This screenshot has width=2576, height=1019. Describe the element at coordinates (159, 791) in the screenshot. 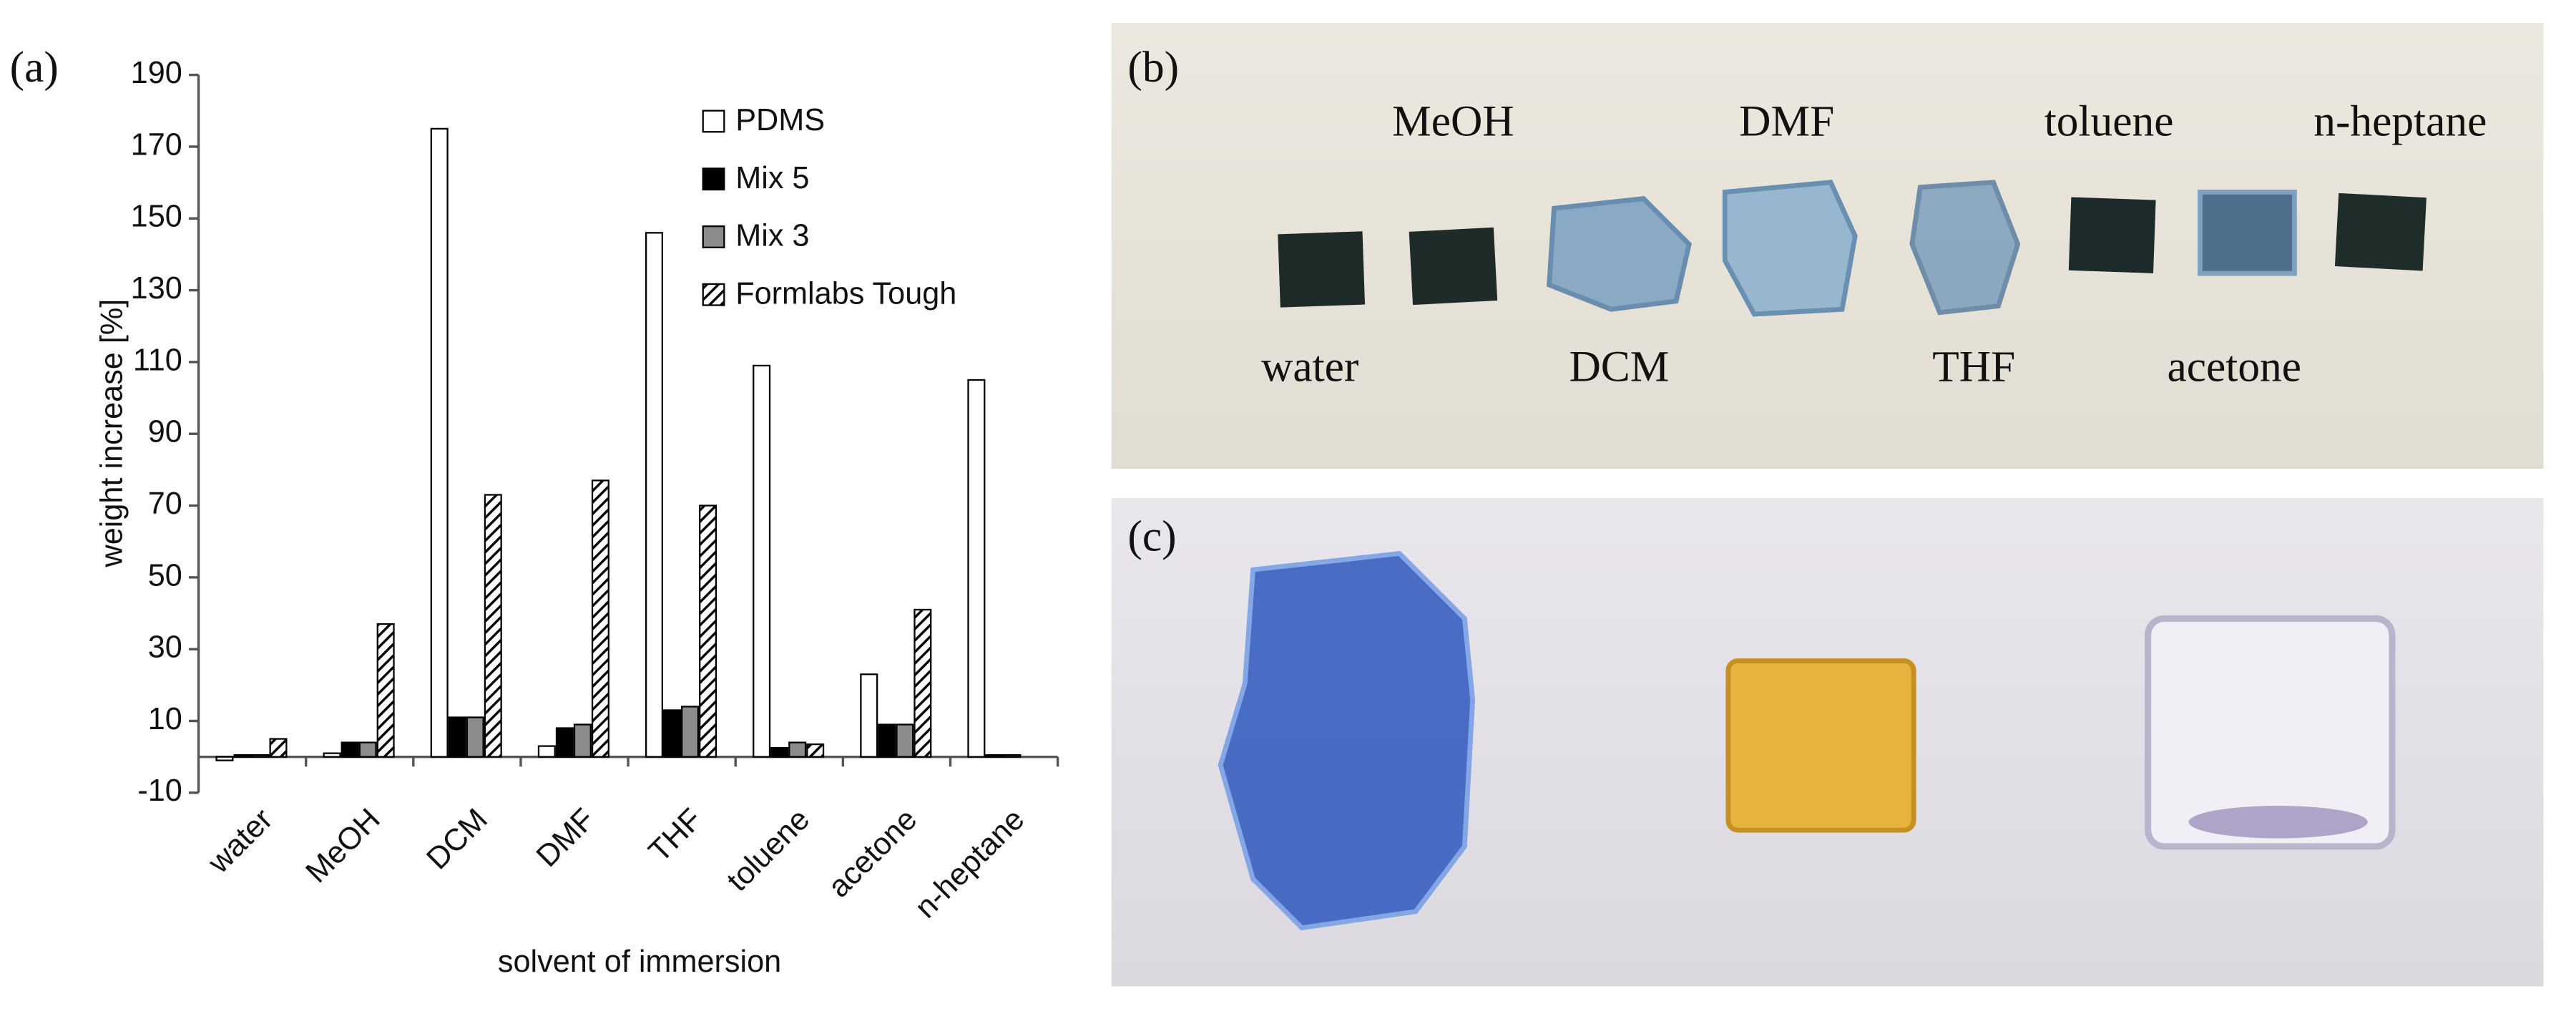

I see `y-tick-label: -10` at that location.